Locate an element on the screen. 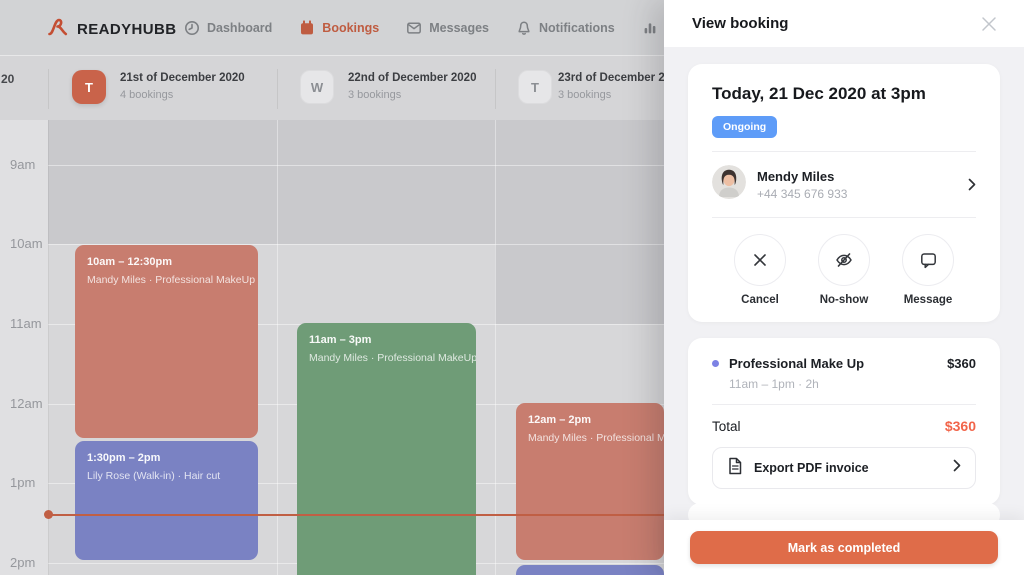 The image size is (1024, 575). nav-item-bookings: Bookings is located at coordinates (339, 27).